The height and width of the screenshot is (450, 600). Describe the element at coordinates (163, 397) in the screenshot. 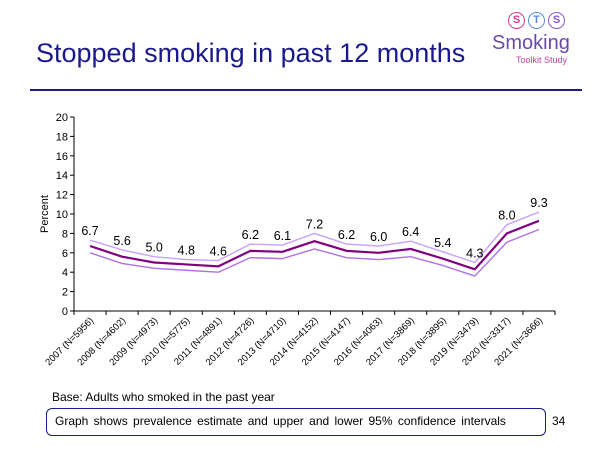

I see `base-note: Base: Adults who smoked in the past year` at that location.